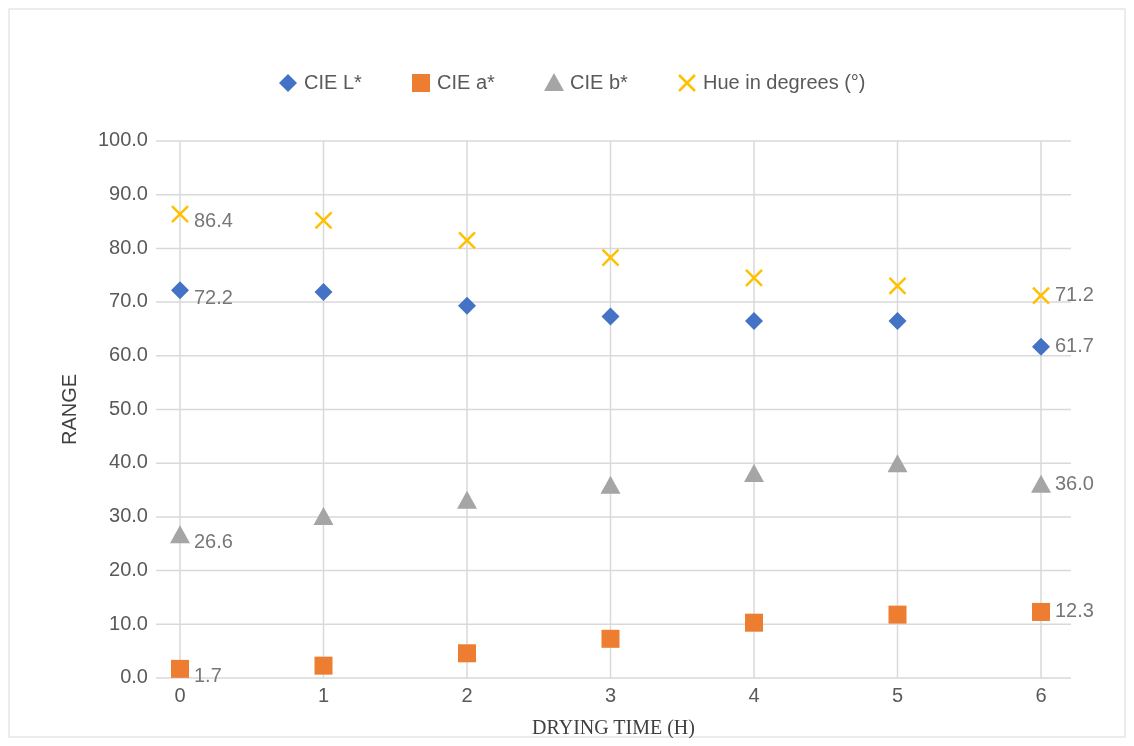 This screenshot has height=746, width=1134. What do you see at coordinates (213, 220) in the screenshot?
I see `data-label: 86.4` at bounding box center [213, 220].